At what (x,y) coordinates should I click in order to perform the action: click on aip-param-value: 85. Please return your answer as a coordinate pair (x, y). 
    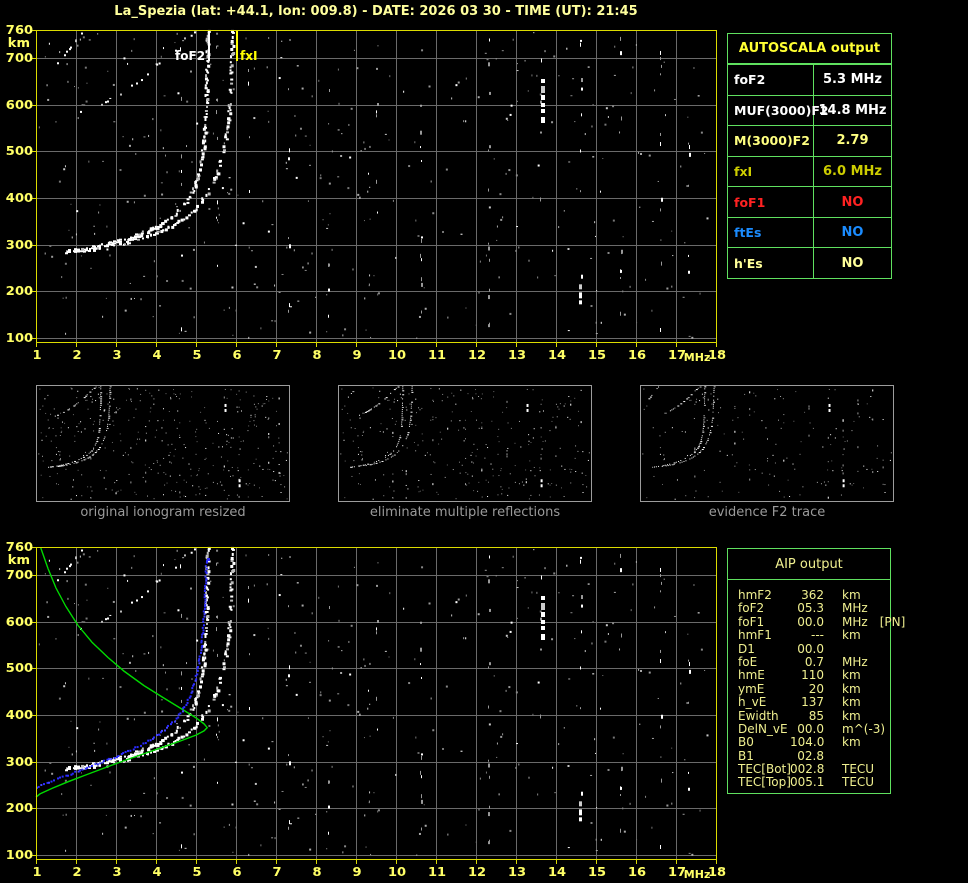
    Looking at the image, I should click on (816, 715).